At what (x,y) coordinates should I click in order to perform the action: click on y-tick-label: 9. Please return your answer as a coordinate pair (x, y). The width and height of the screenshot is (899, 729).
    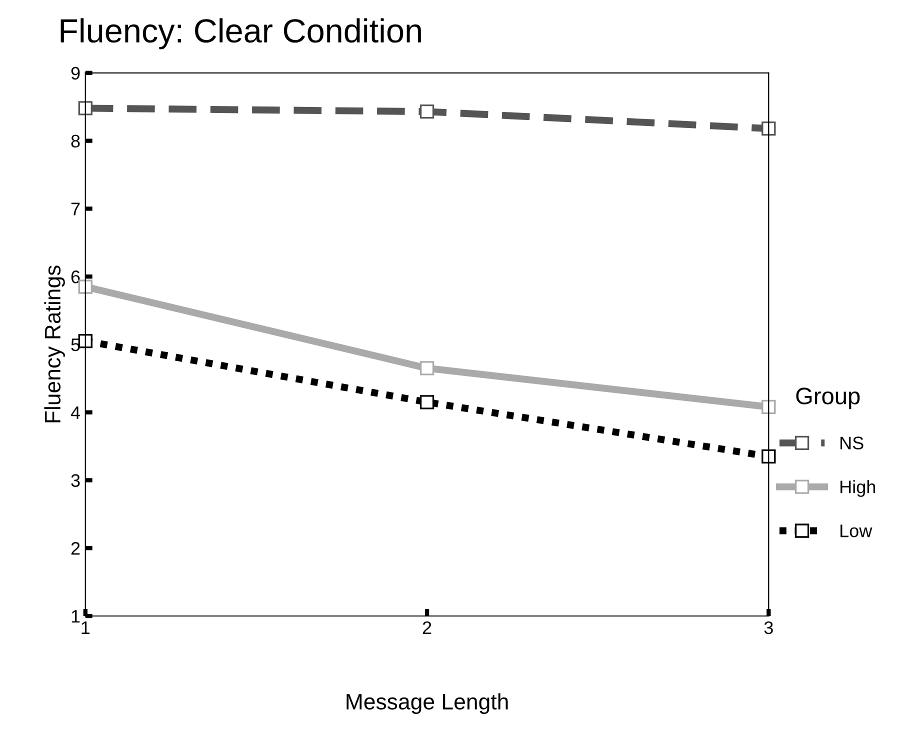
    Looking at the image, I should click on (75, 73).